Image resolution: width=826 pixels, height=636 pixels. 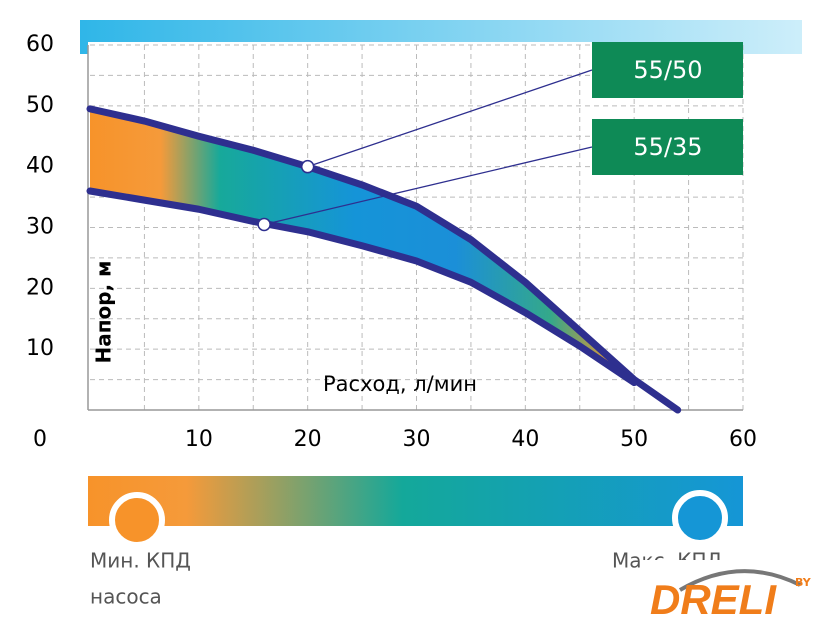 I want to click on x-tick-label: 30, so click(x=417, y=439).